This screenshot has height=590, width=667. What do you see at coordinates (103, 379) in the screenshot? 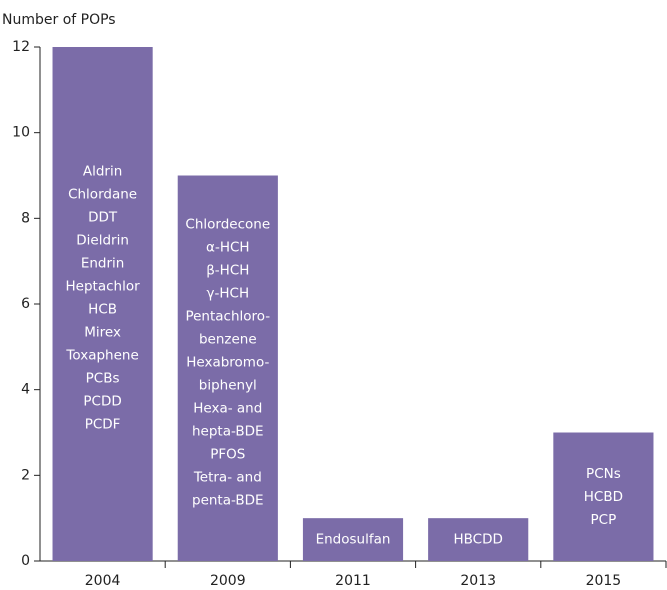
I see `bar-label: PCBs` at bounding box center [103, 379].